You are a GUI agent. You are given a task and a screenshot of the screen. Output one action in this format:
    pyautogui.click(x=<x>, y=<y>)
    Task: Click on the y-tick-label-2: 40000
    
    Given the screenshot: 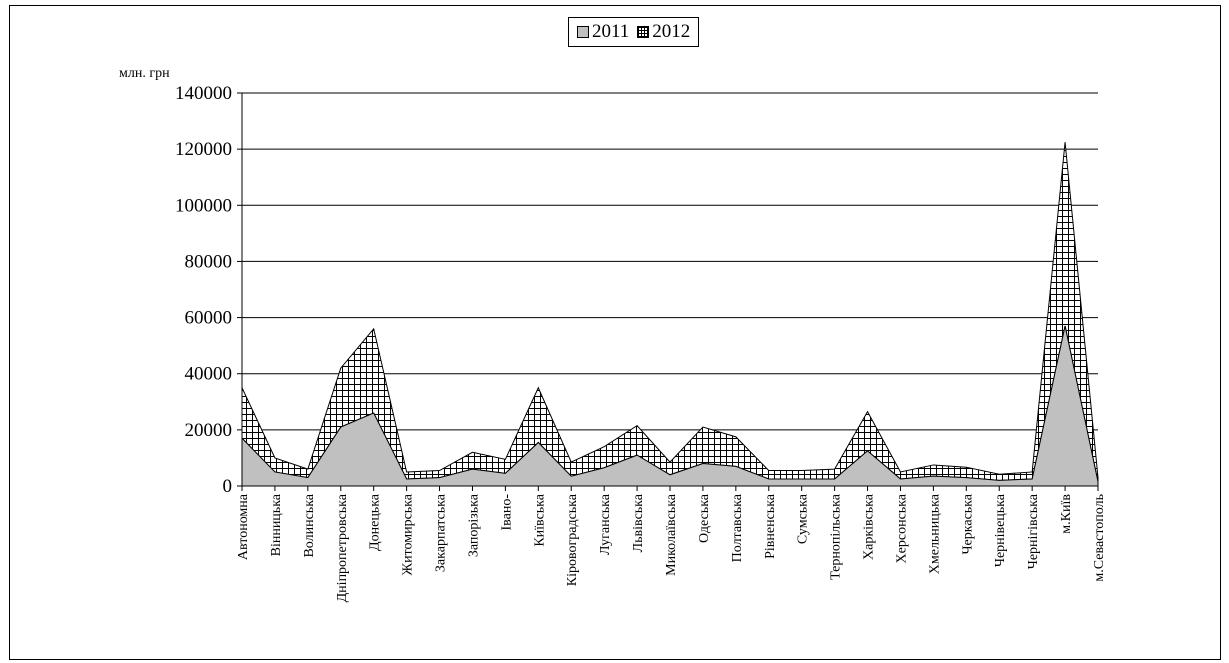 What is the action you would take?
    pyautogui.click(x=209, y=374)
    